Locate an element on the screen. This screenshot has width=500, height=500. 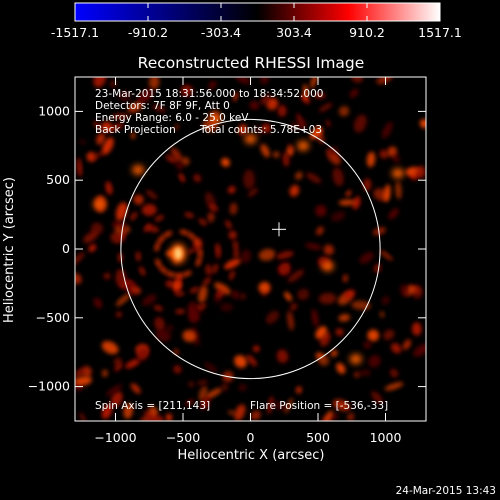
colorbar-tick-label: -303.4 is located at coordinates (221, 32).